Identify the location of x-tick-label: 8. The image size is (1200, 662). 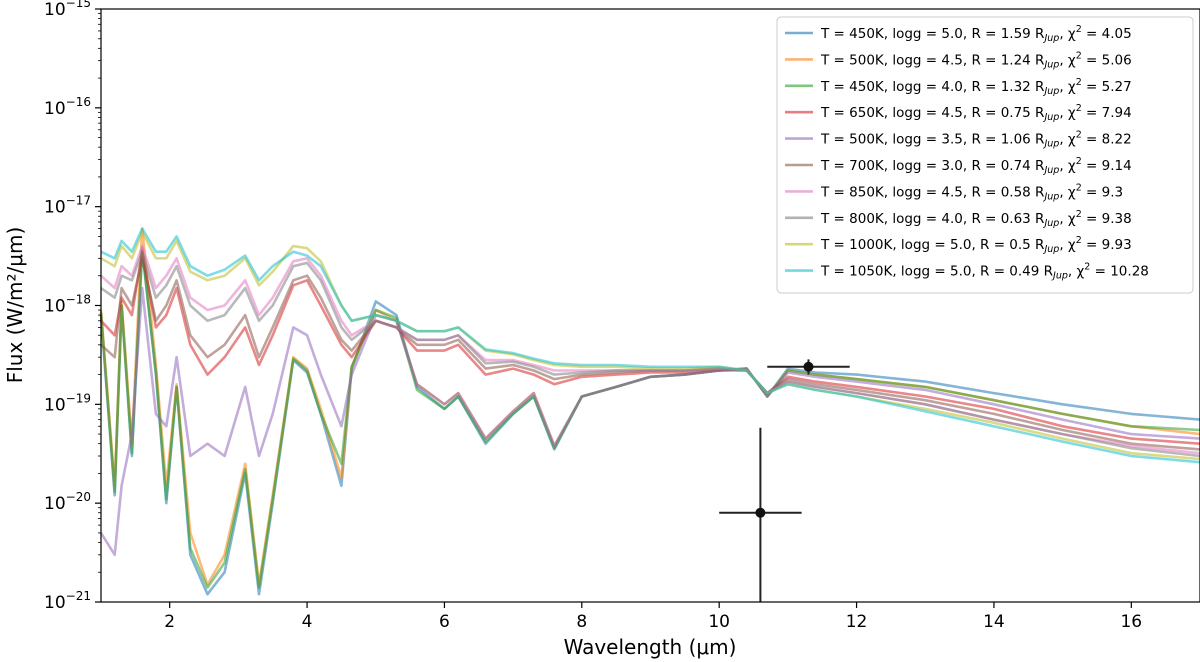
(581, 622).